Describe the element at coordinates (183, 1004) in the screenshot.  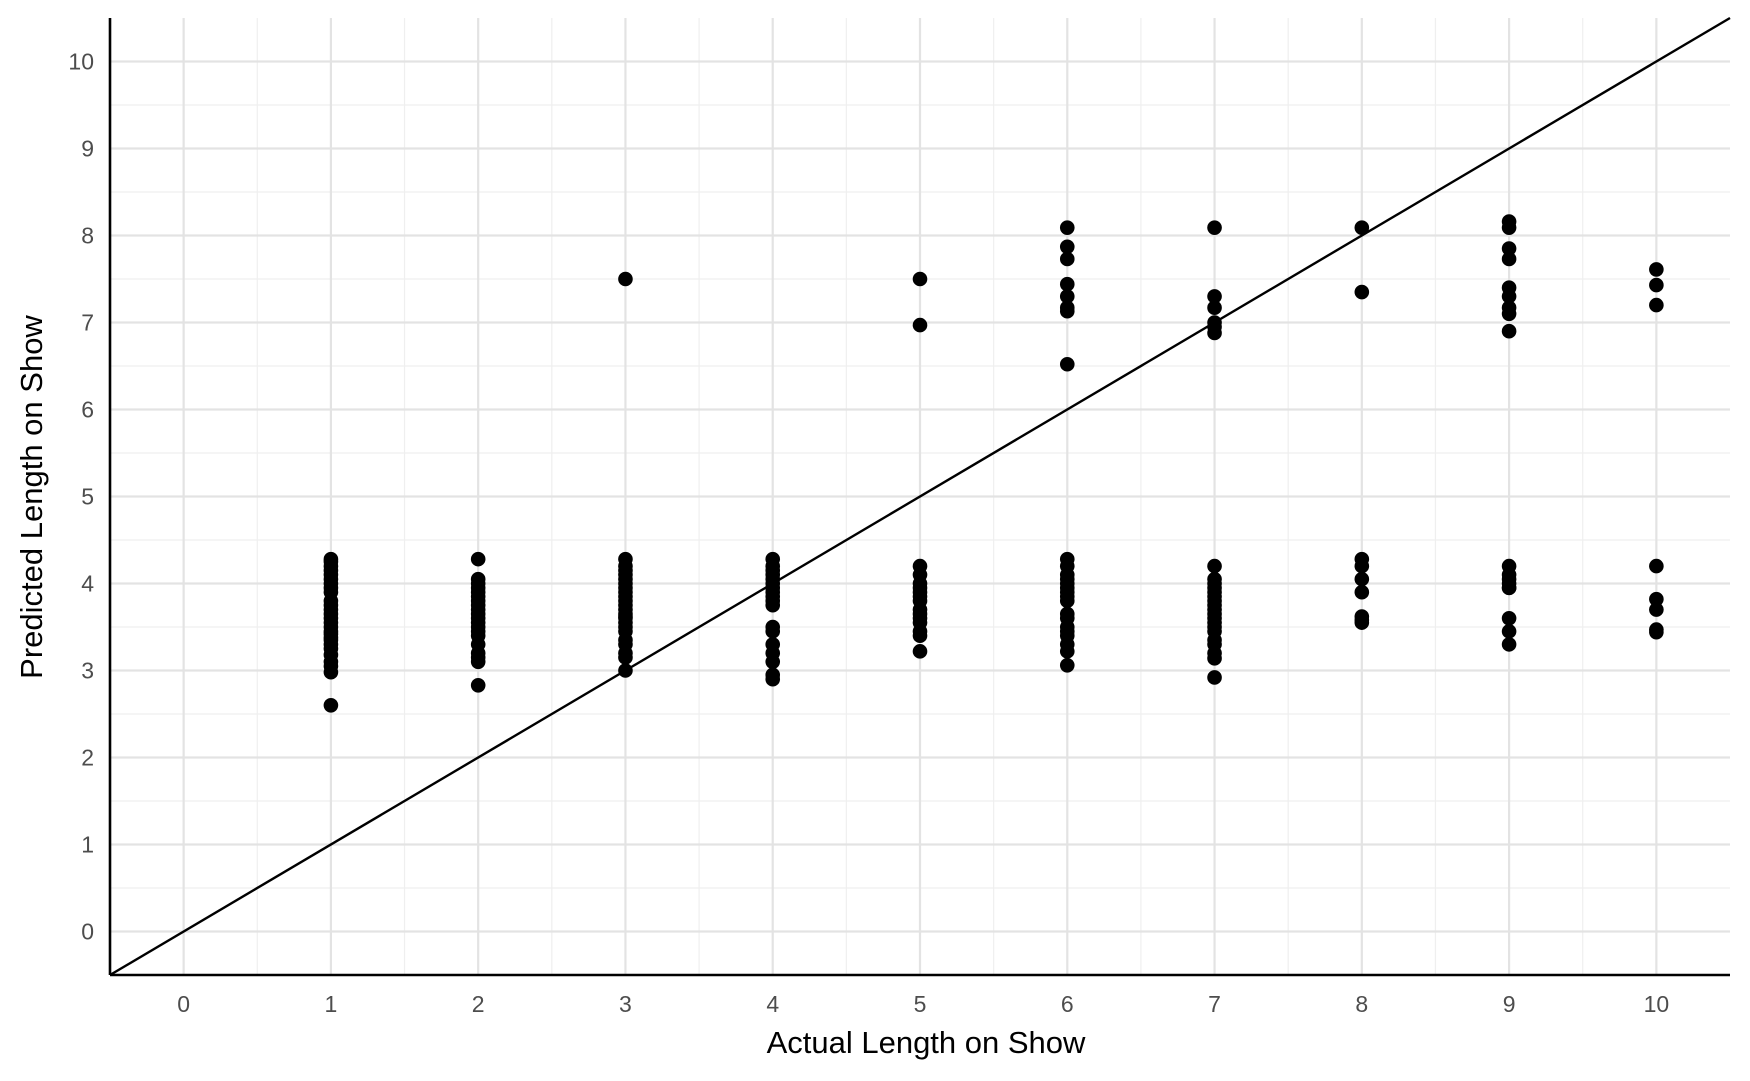
I see `x-tick-label: 0` at that location.